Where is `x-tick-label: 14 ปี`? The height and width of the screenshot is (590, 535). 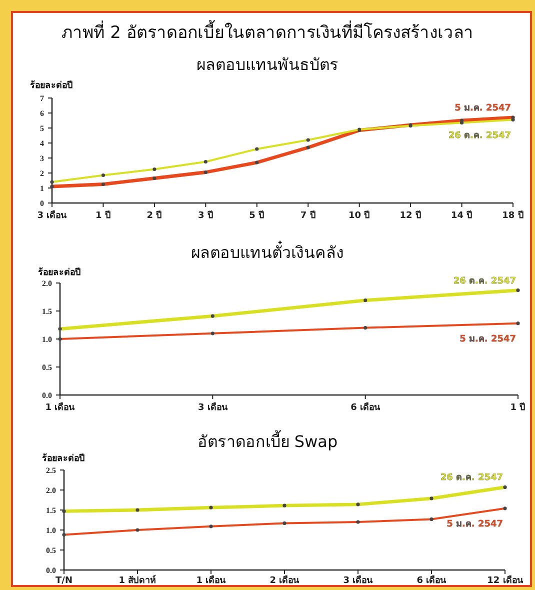 x-tick-label: 14 ปี is located at coordinates (461, 215).